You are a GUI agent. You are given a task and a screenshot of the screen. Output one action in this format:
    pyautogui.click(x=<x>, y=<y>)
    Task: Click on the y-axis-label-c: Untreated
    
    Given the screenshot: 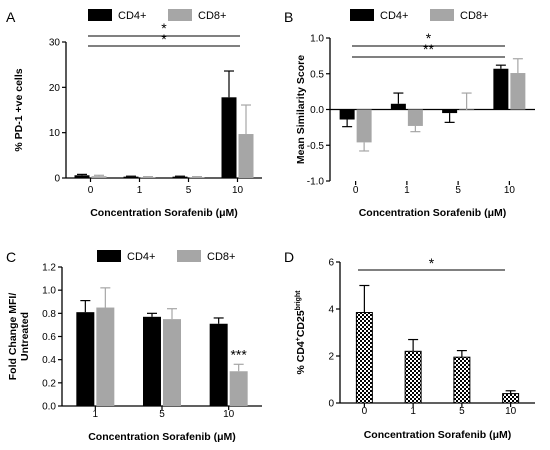 What is the action you would take?
    pyautogui.click(x=25, y=336)
    